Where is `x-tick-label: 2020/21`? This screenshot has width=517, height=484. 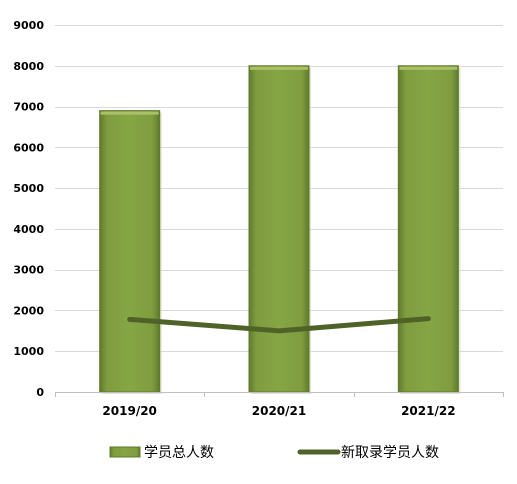 x-tick-label: 2020/21 is located at coordinates (279, 411).